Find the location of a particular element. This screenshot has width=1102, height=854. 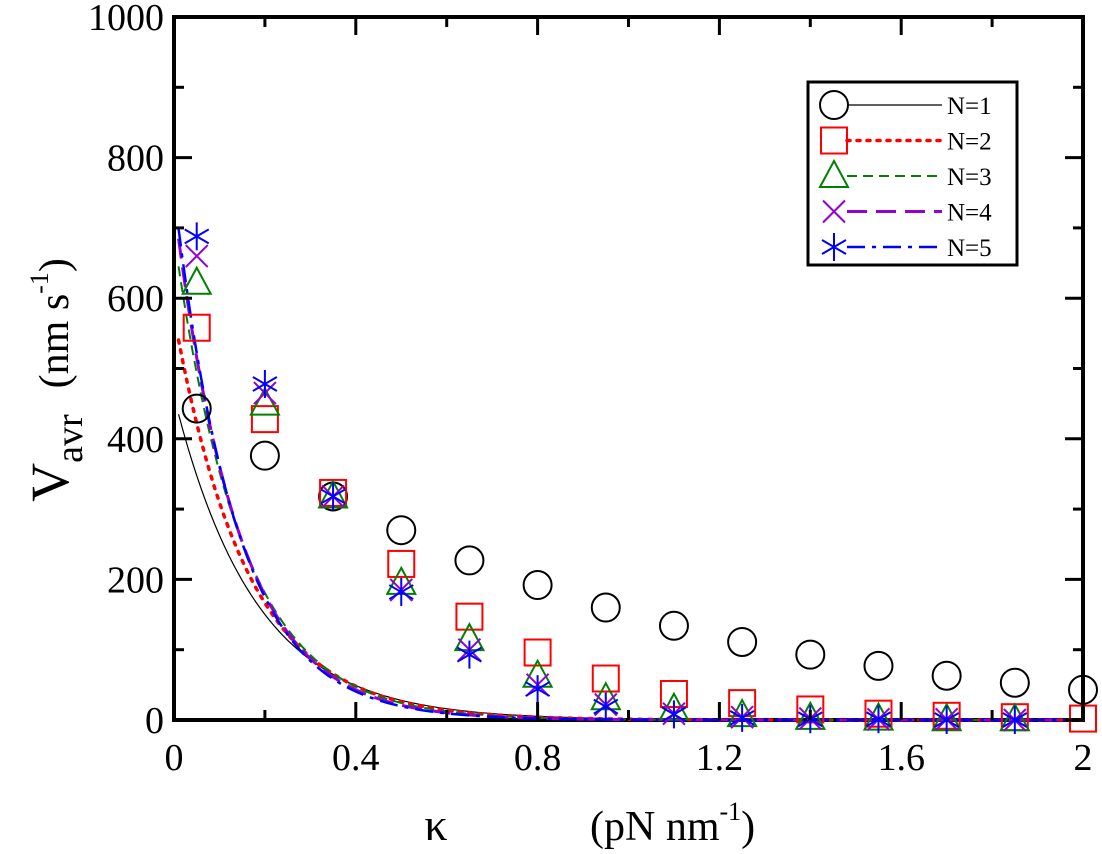

y-tick-label: 1000 is located at coordinates (126, 19).